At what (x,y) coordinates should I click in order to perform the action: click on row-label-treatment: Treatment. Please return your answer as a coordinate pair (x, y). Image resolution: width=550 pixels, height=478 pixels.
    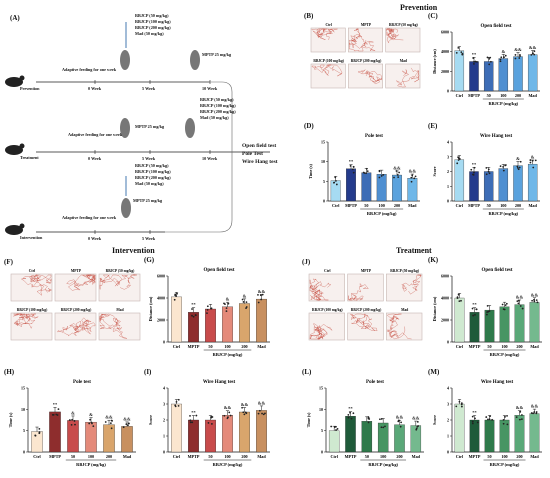
    Looking at the image, I should click on (29, 157).